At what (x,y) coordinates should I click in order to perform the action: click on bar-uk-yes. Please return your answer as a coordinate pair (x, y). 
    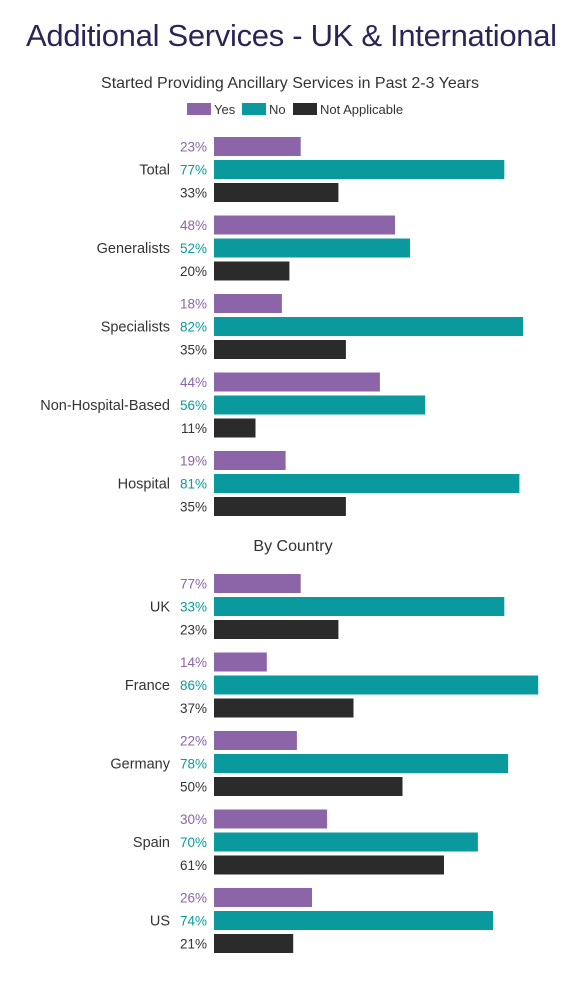
    Looking at the image, I should click on (257, 583).